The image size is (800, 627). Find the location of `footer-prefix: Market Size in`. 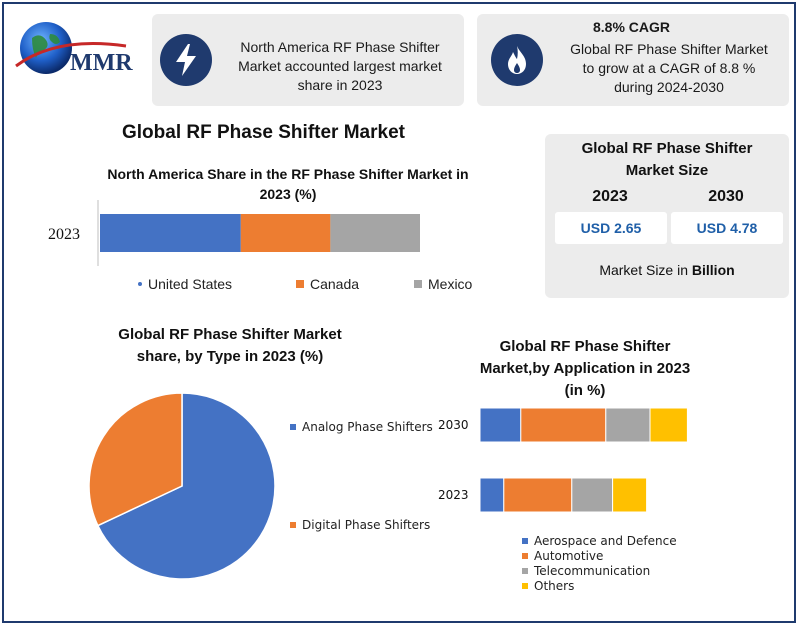

footer-prefix: Market Size in is located at coordinates (645, 270).